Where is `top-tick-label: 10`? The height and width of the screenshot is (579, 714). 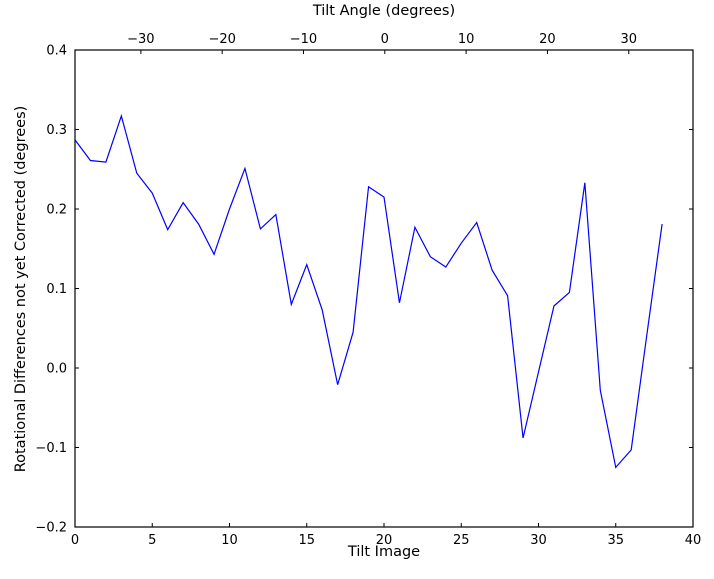 top-tick-label: 10 is located at coordinates (466, 39).